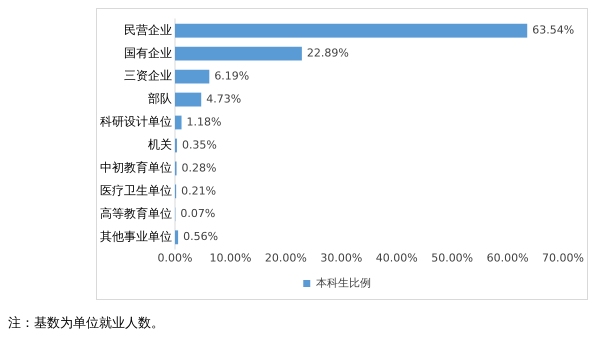 This screenshot has height=340, width=600. Describe the element at coordinates (327, 53) in the screenshot. I see `data-label: 22.89%` at that location.